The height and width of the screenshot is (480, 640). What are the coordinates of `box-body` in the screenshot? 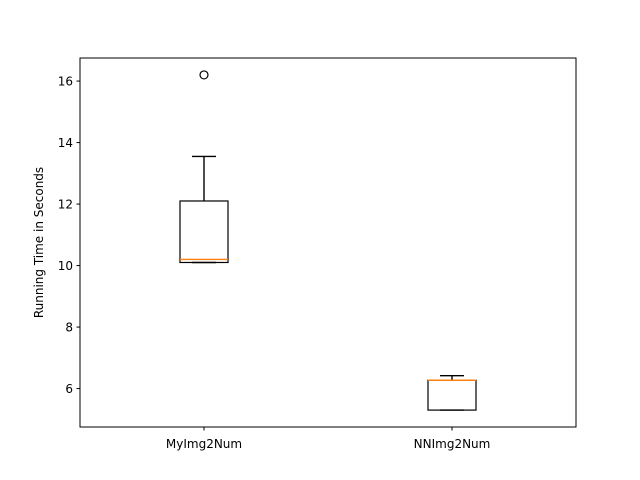 It's located at (204, 232).